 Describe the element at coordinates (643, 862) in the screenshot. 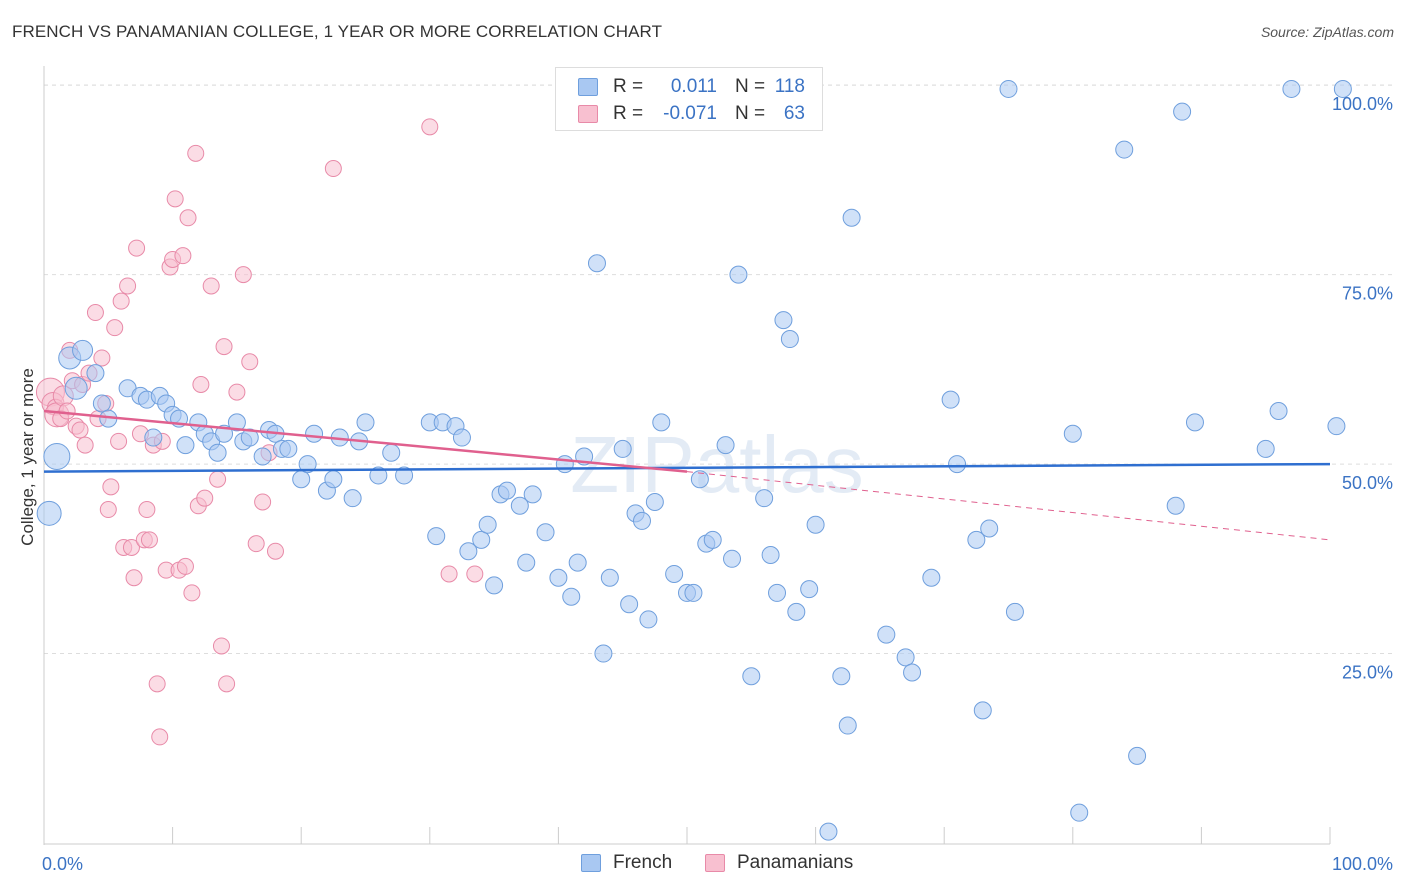

I see `legend-label-french: French` at that location.